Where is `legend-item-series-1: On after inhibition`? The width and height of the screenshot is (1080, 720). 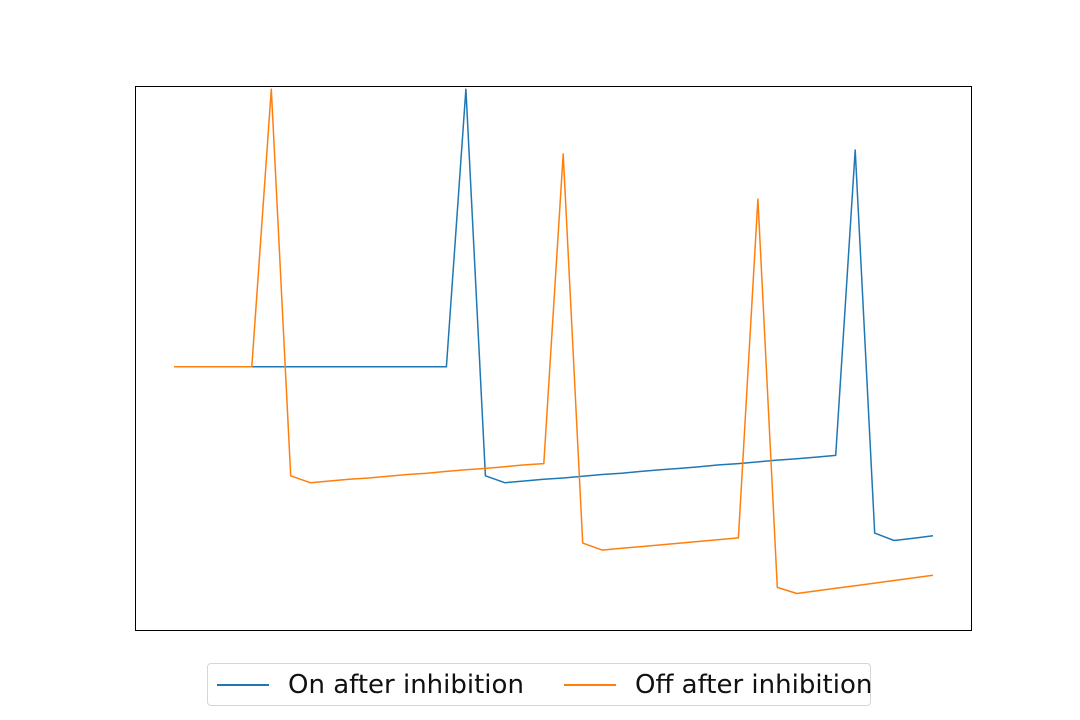
legend-item-series-1: On after inhibition is located at coordinates (370, 684).